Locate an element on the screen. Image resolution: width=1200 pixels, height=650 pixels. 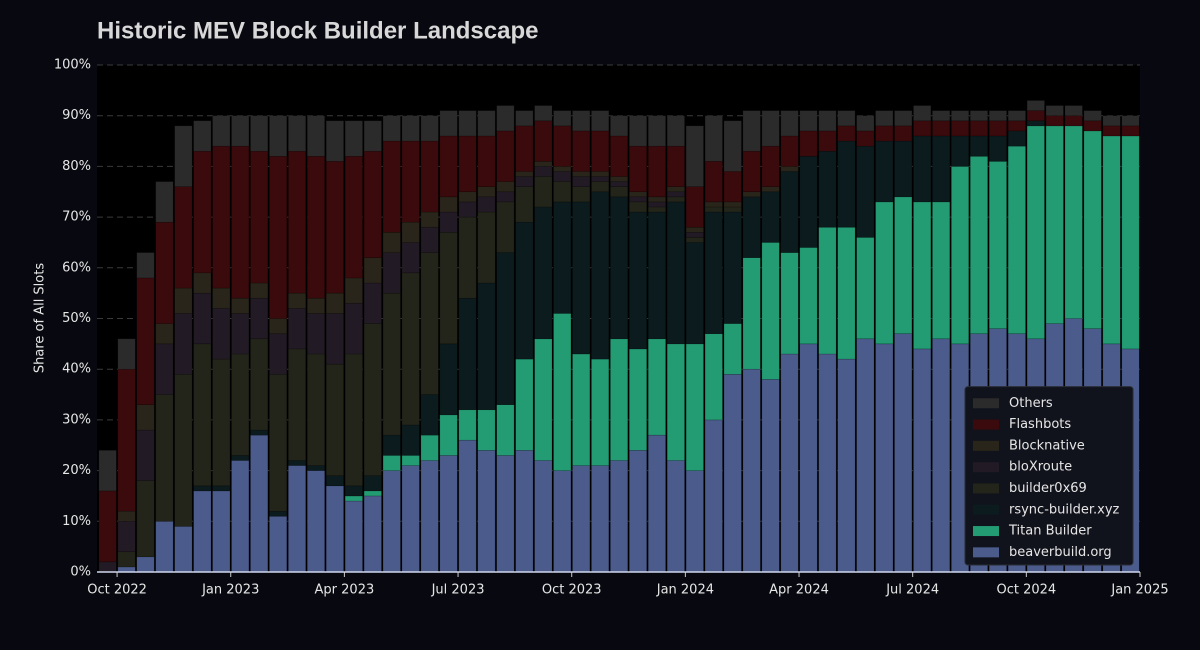
y-tick-label: 30% is located at coordinates (76, 419).